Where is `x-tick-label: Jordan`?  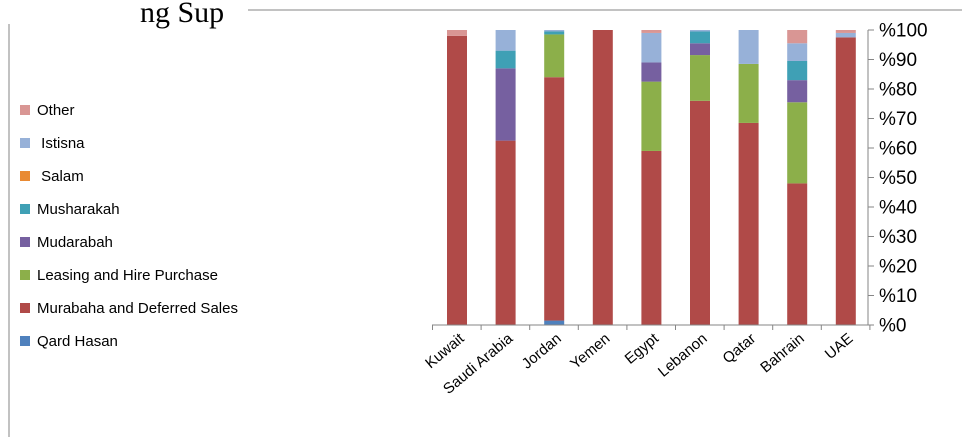
x-tick-label: Jordan is located at coordinates (542, 351).